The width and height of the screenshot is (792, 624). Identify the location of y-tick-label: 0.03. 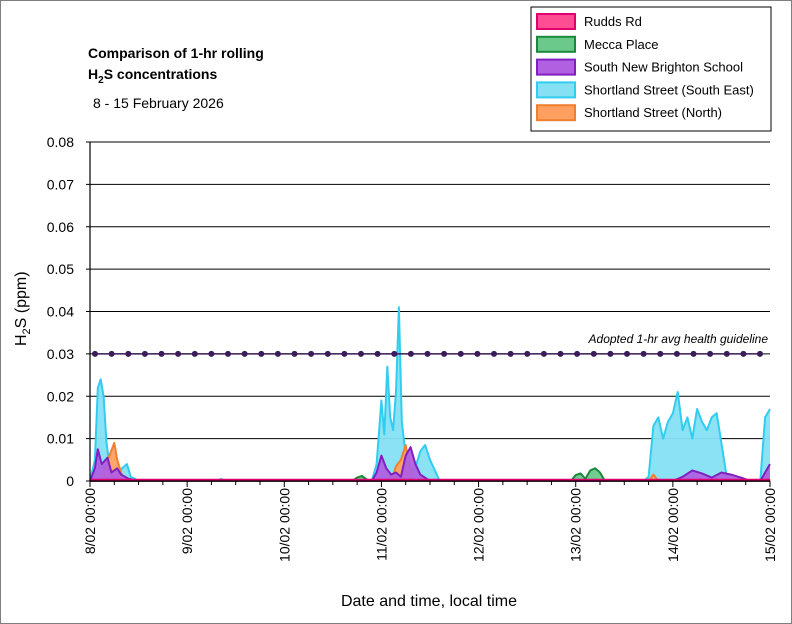
(60, 354).